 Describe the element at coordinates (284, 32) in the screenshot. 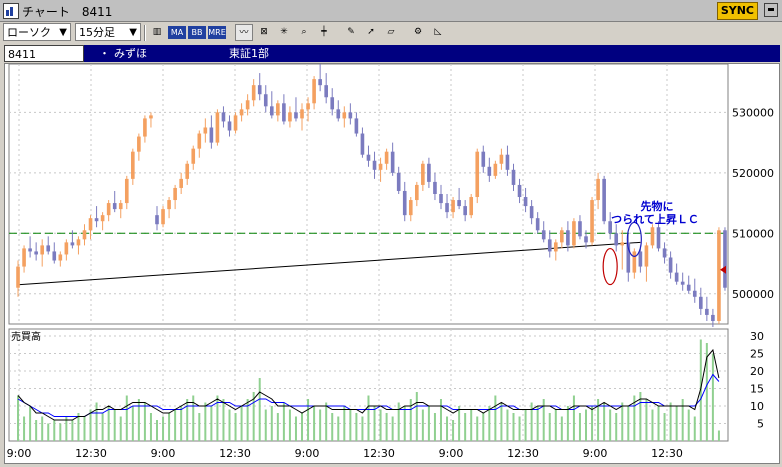

I see `asterisk-icon: ✳` at that location.